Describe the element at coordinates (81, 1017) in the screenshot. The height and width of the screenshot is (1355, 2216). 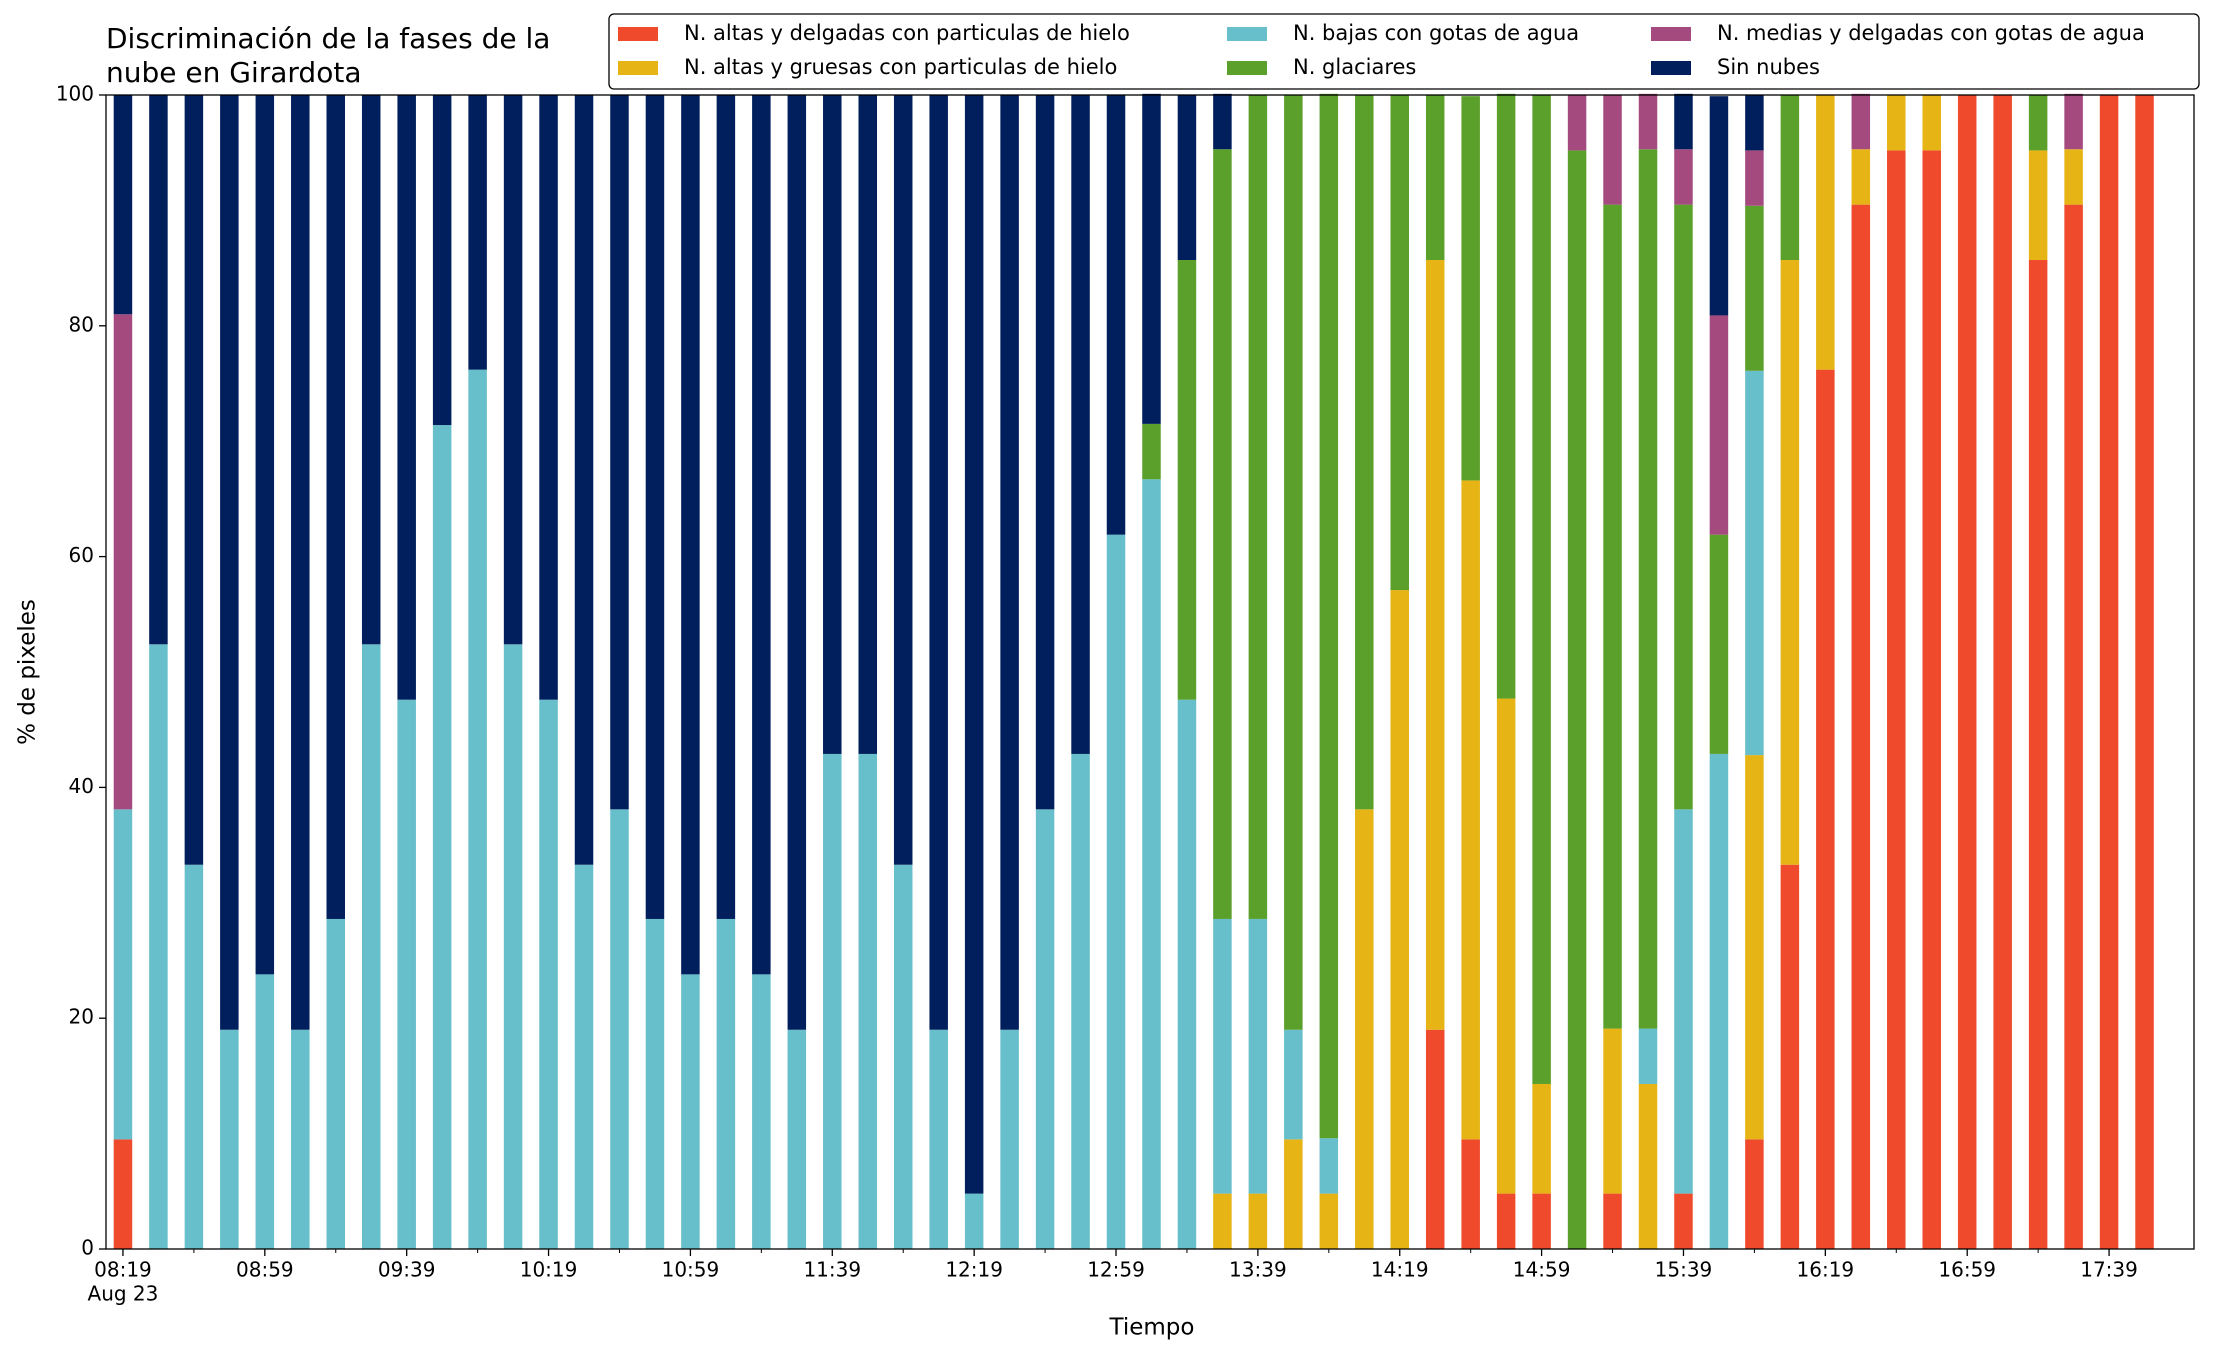
I see `y-tick-label: 20` at that location.